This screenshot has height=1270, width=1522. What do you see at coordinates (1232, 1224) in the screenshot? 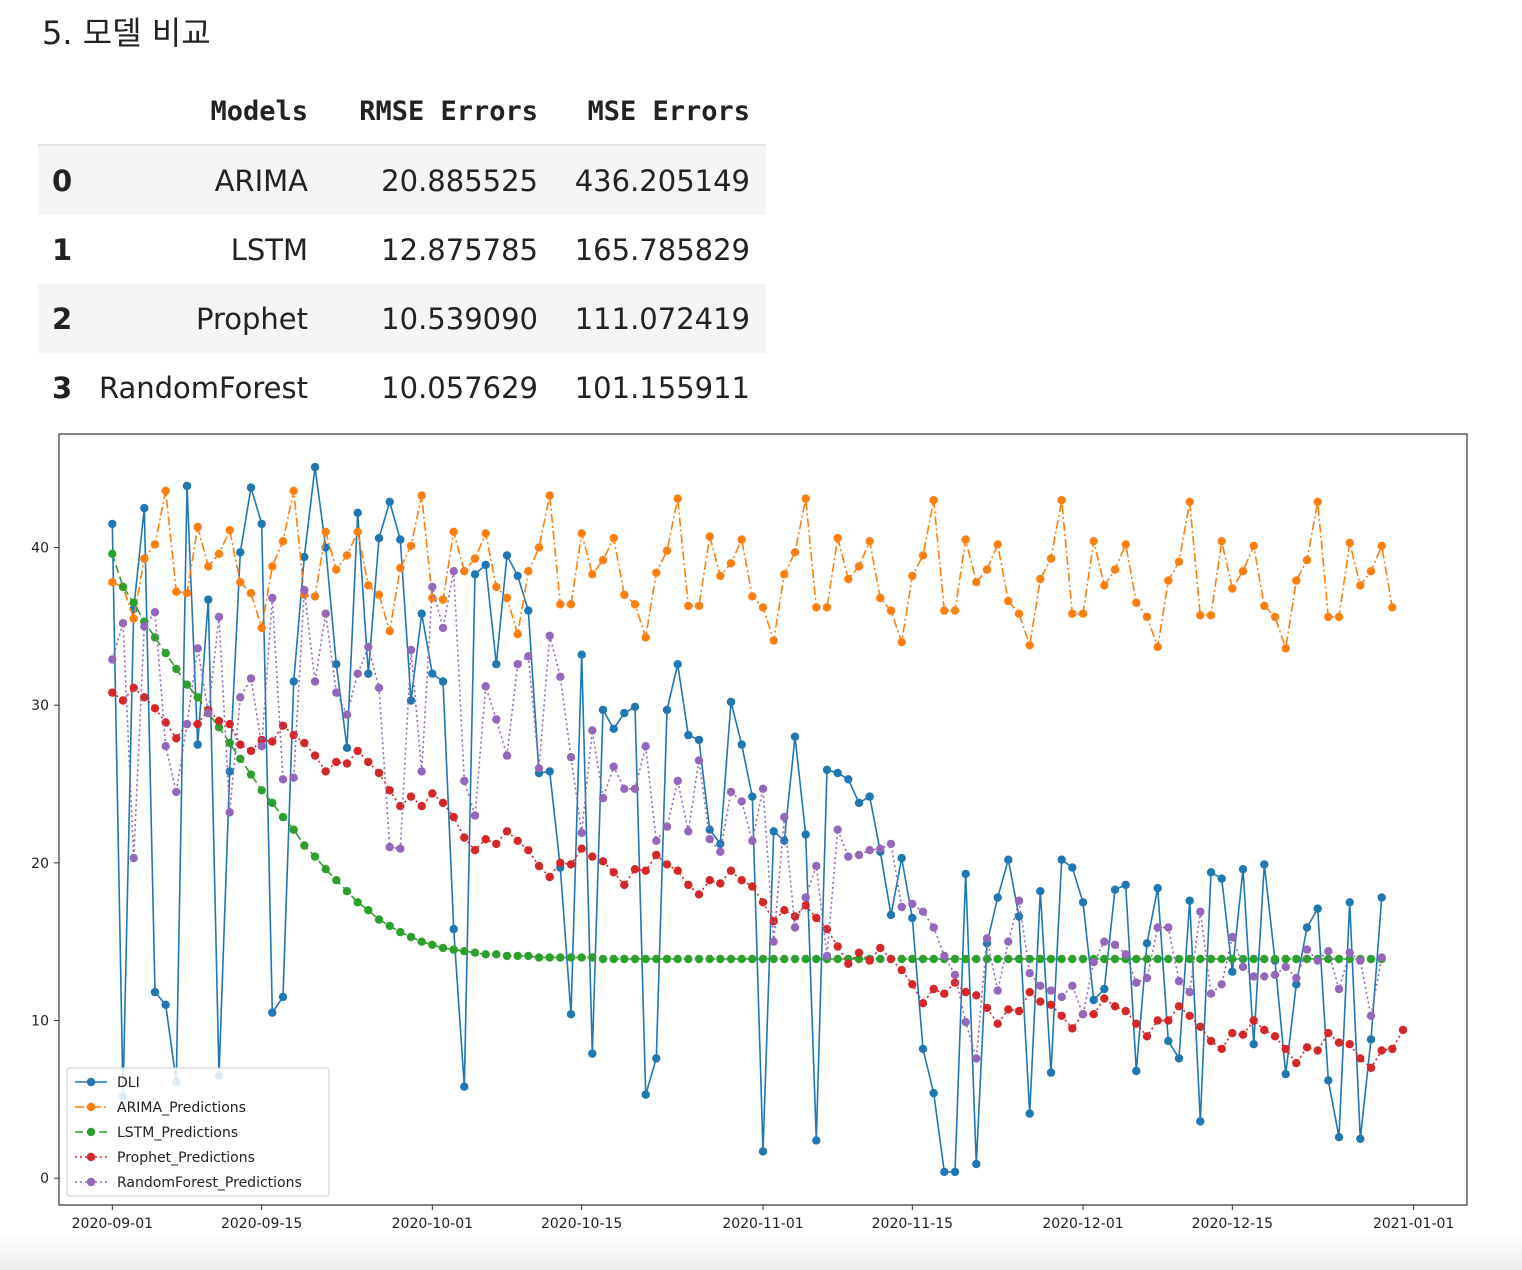
I see `x-tick-label: 2020-12-15` at bounding box center [1232, 1224].